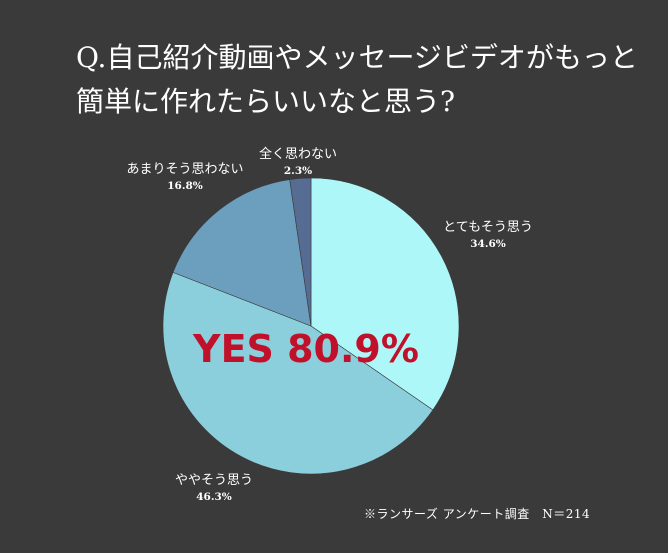  What do you see at coordinates (298, 154) in the screenshot?
I see `slice-label-3: 全く思わない` at bounding box center [298, 154].